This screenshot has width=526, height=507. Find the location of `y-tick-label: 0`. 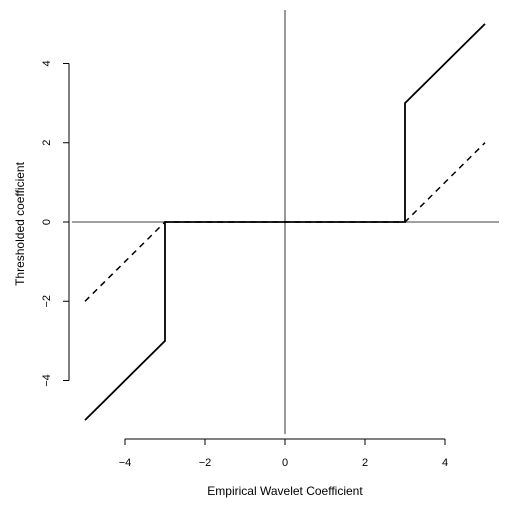

y-tick-label: 0 is located at coordinates (47, 222).